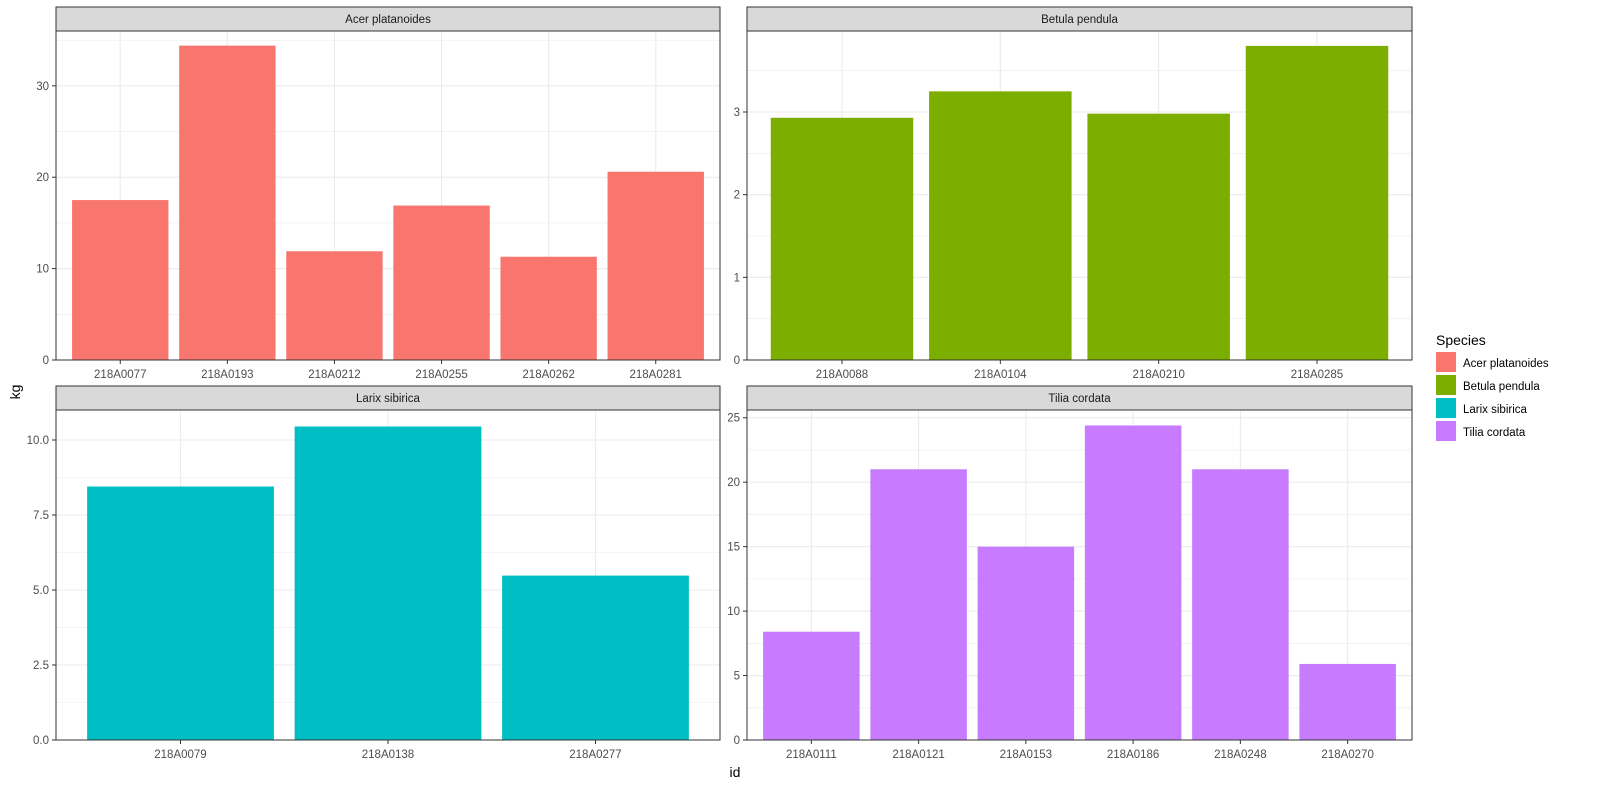  What do you see at coordinates (1446, 362) in the screenshot?
I see `legend-key-acer` at bounding box center [1446, 362].